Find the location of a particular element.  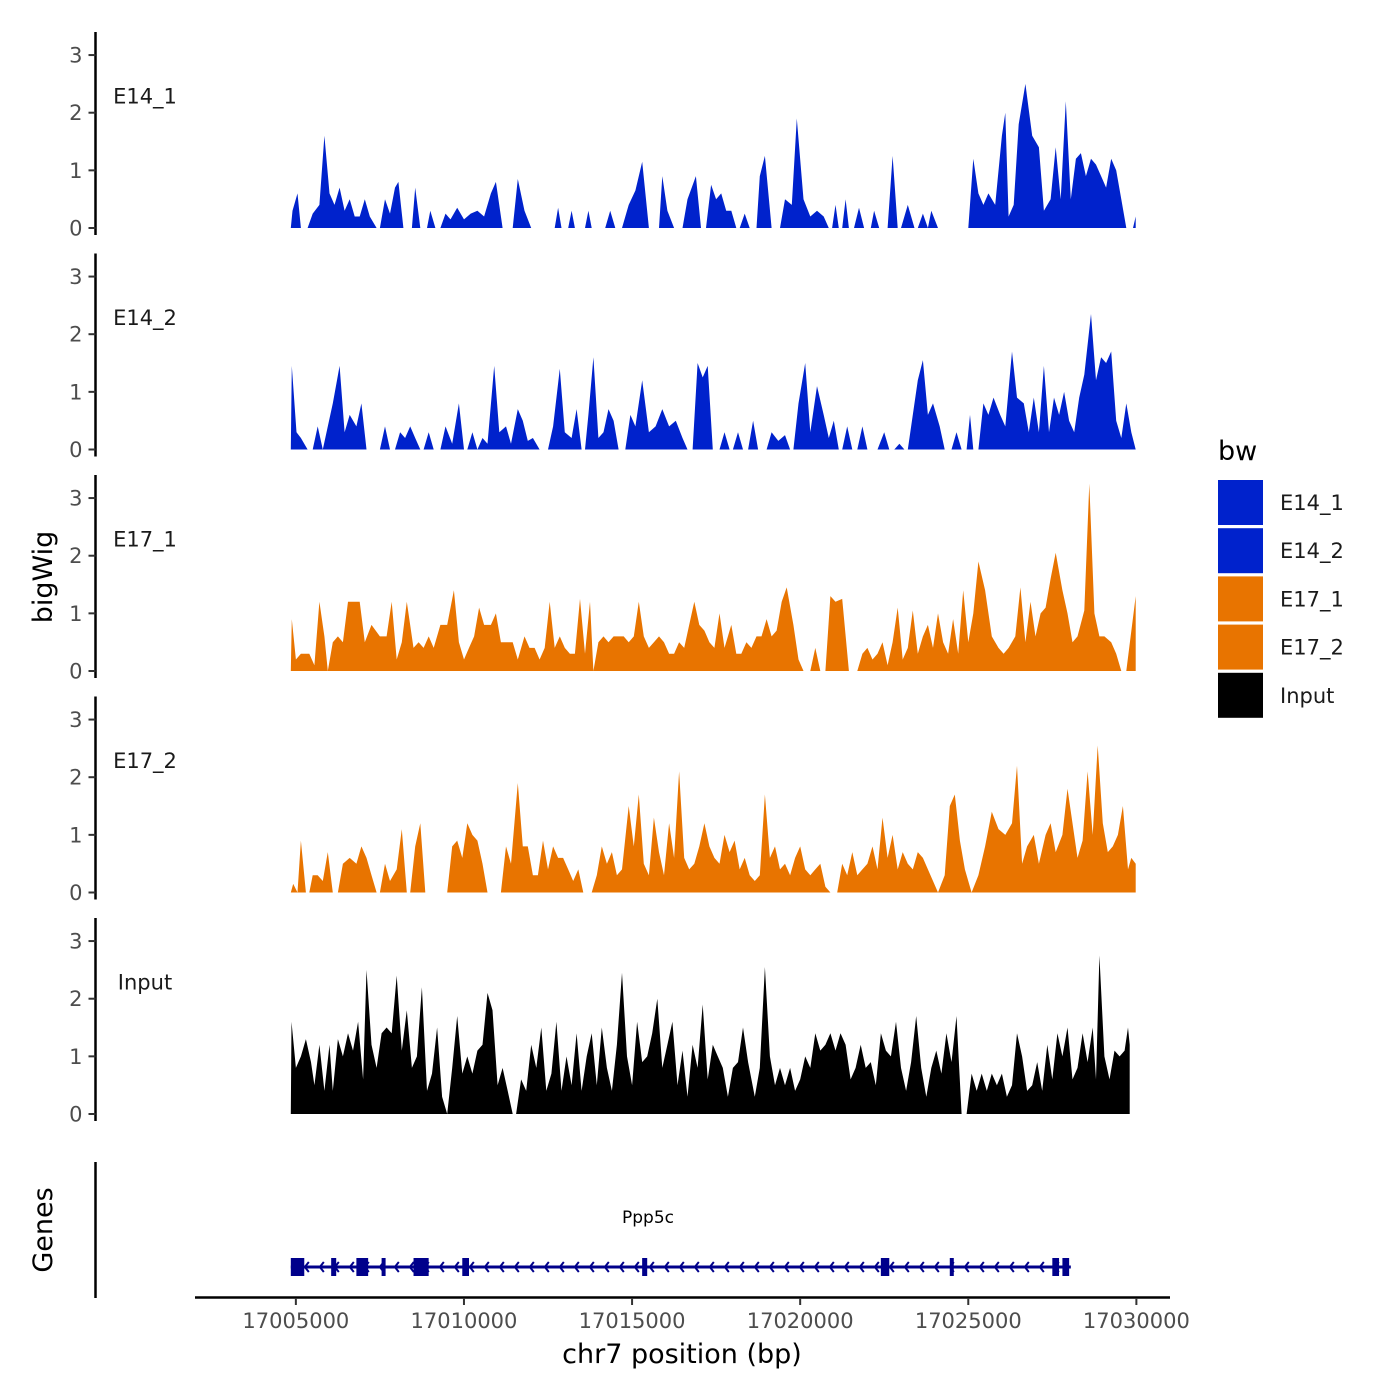

x-axis-title: chr7 position (bp) is located at coordinates (682, 1354).